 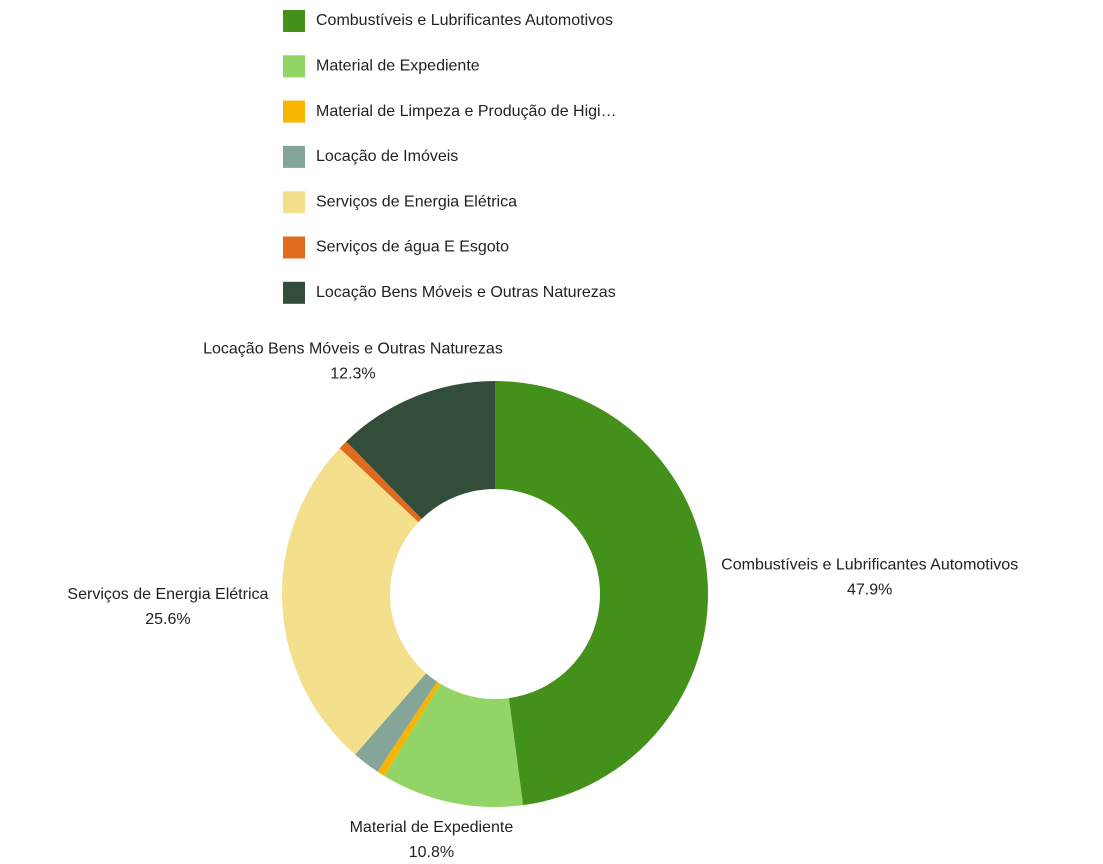 I want to click on slice-value-label: 47.9%, so click(x=869, y=590).